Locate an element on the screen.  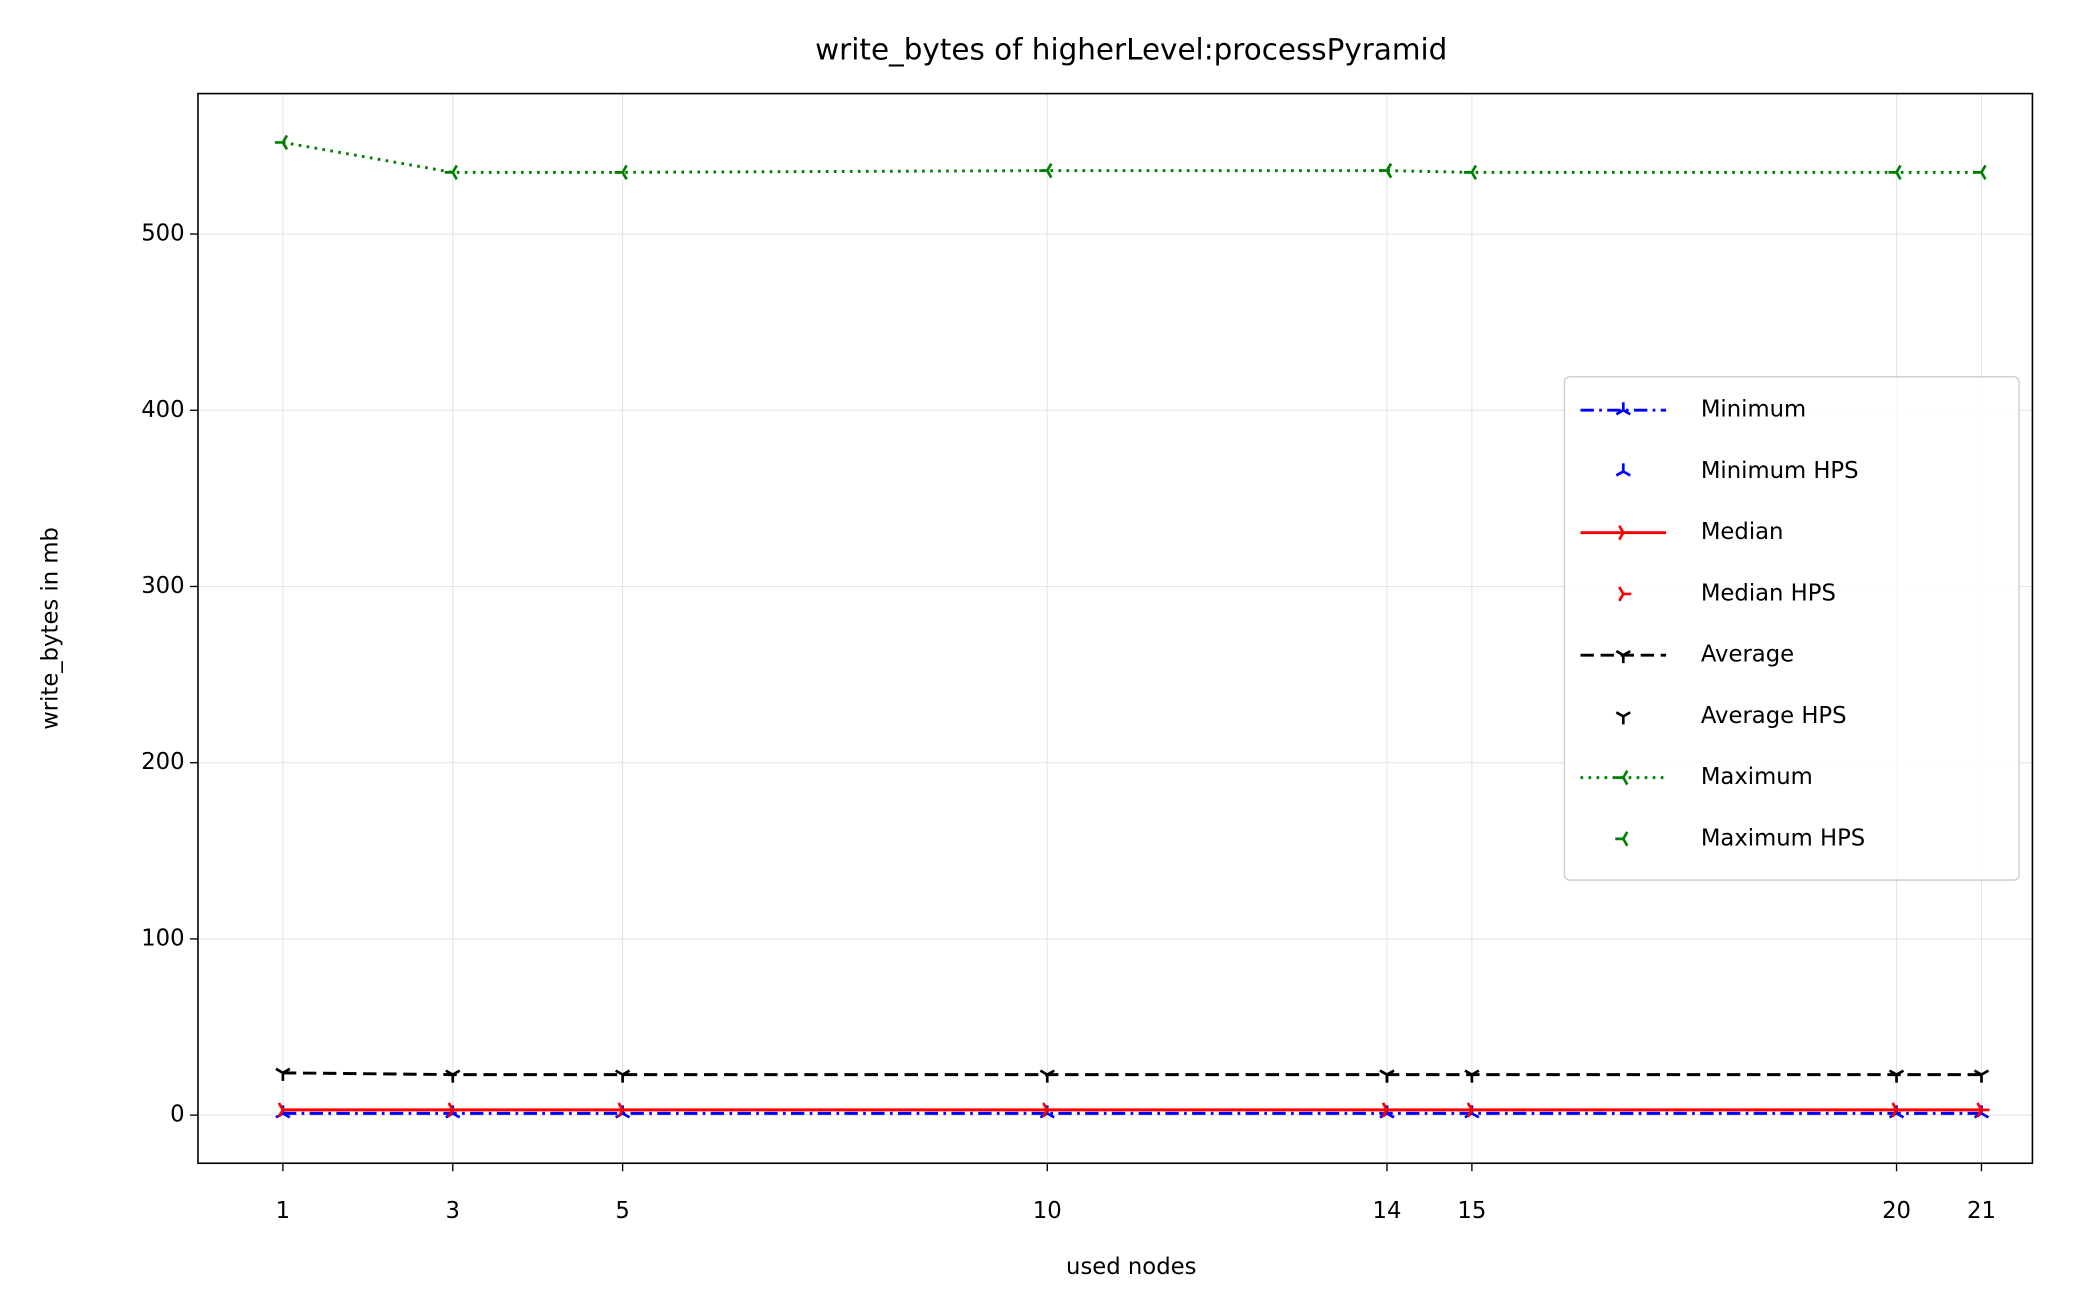
legend-label: Maximum HPS is located at coordinates (1783, 838).